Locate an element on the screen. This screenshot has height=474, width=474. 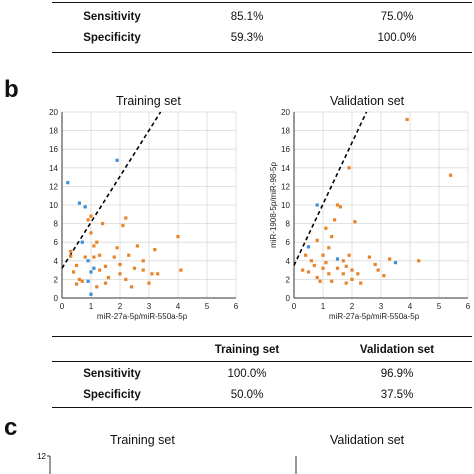
table-header-row: Training set Validation set is located at coordinates (262, 349).